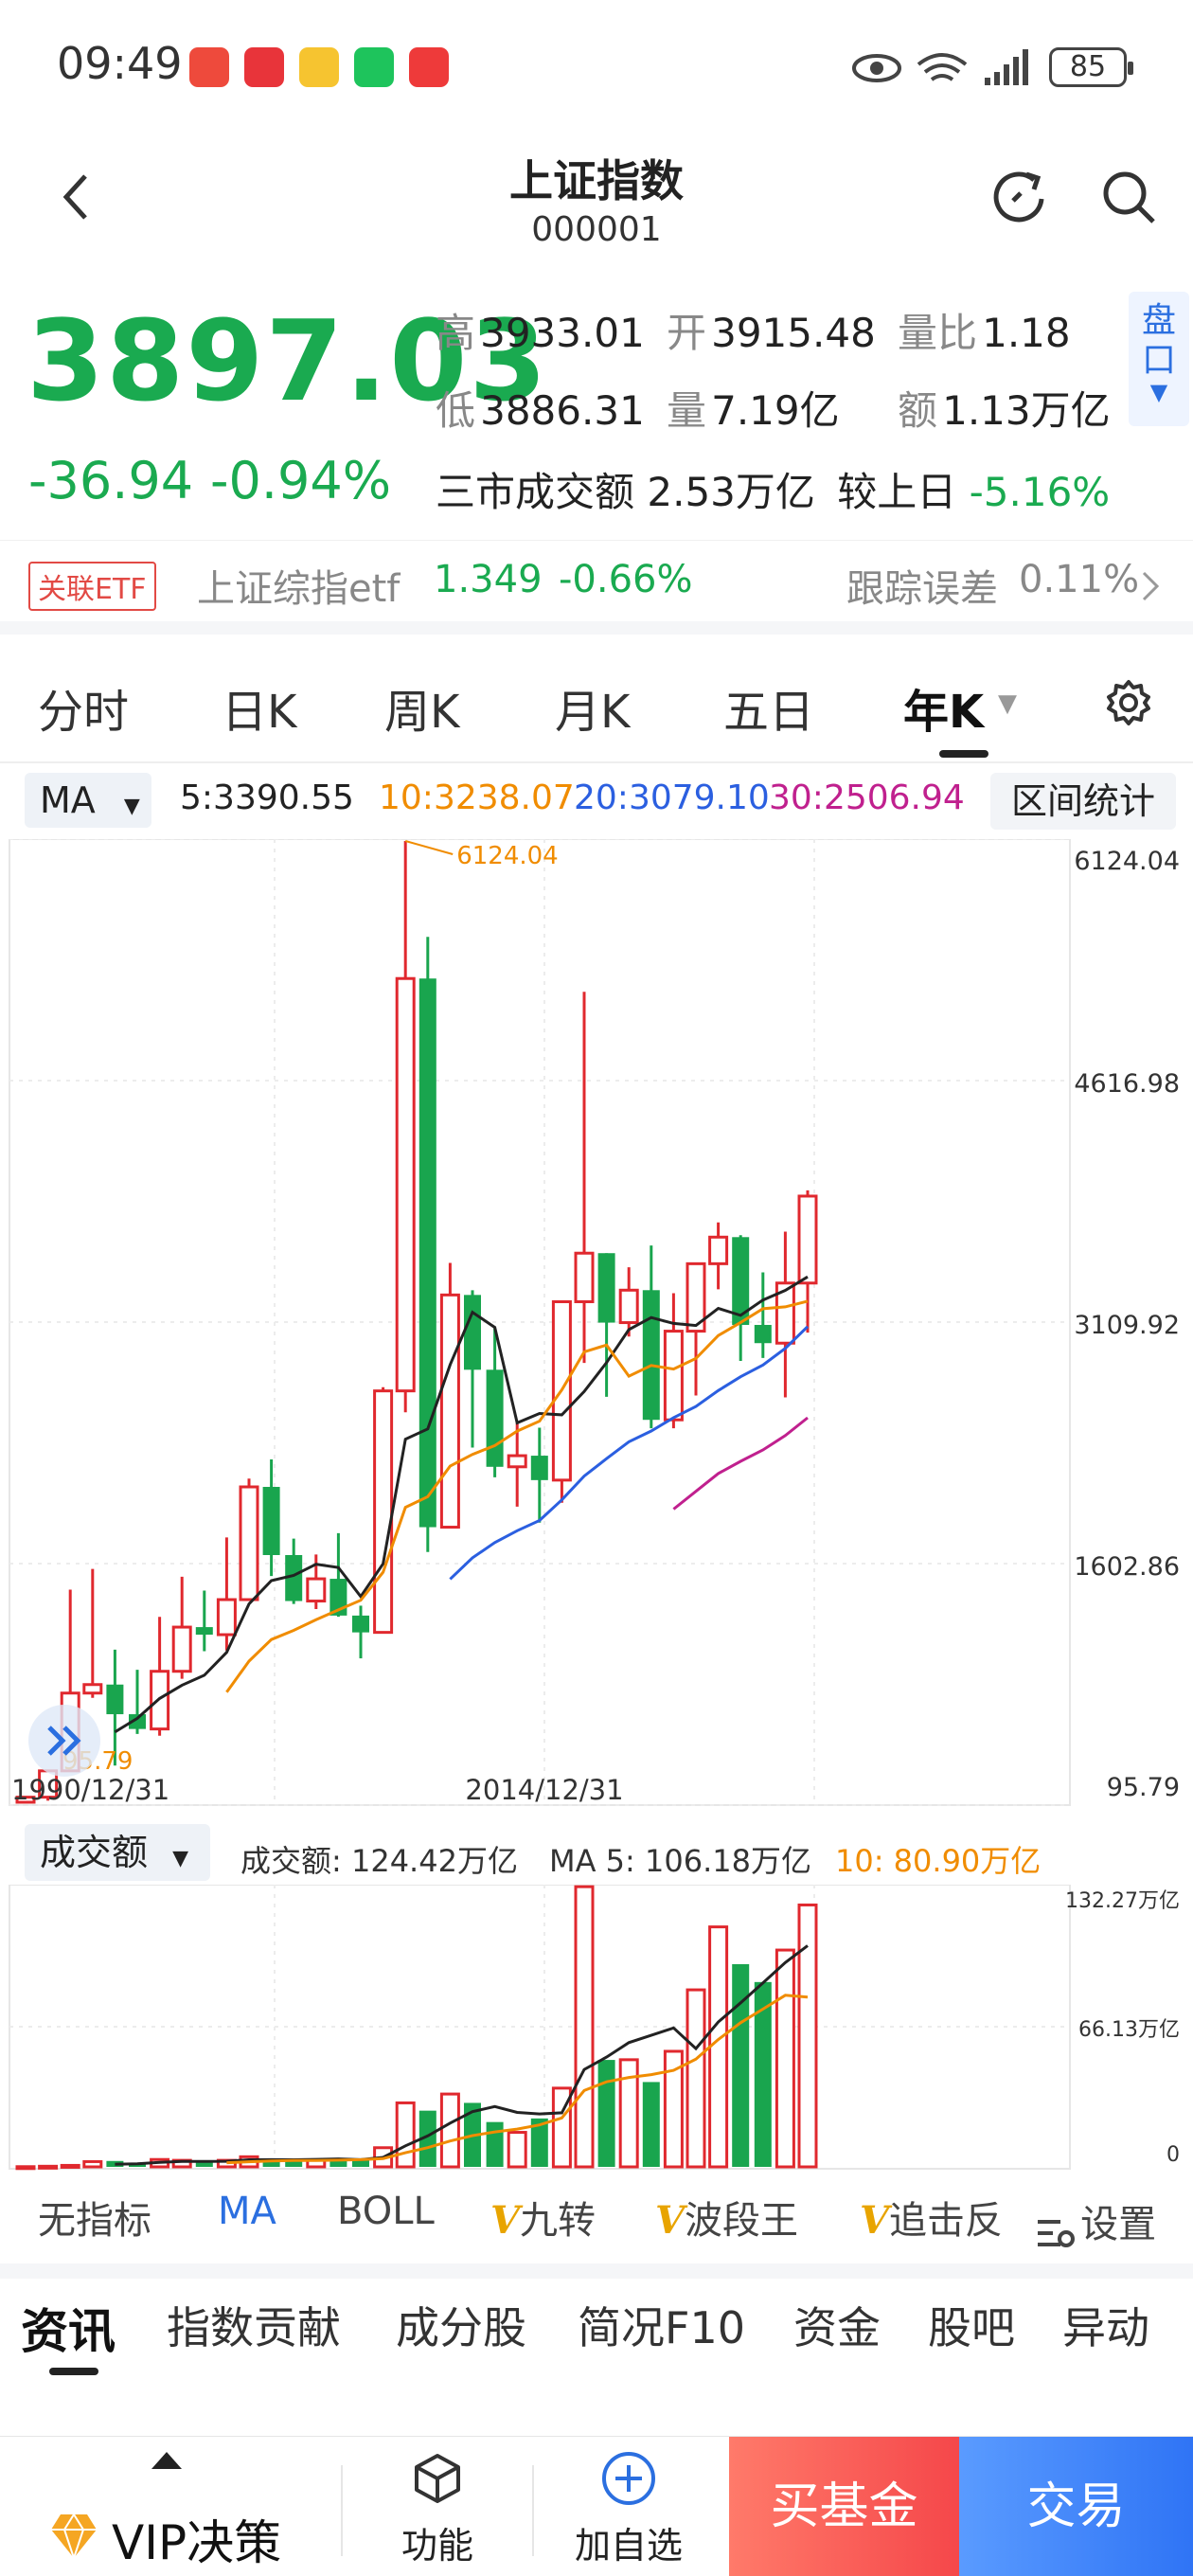 The height and width of the screenshot is (2576, 1193). What do you see at coordinates (971, 2327) in the screenshot?
I see `info-tab-forum: 股吧` at bounding box center [971, 2327].